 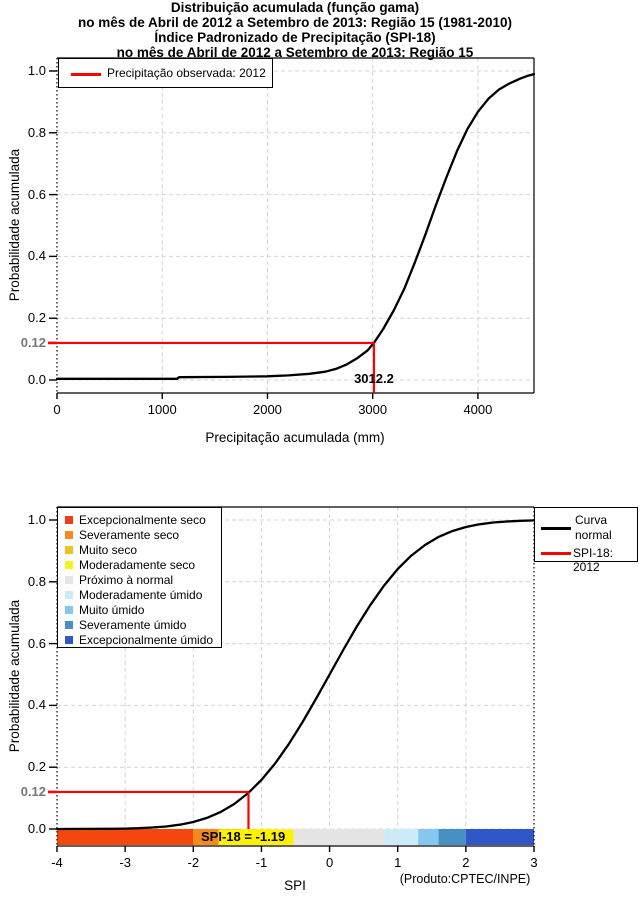 What do you see at coordinates (398, 862) in the screenshot?
I see `bottom-x-tick-label: 1` at bounding box center [398, 862].